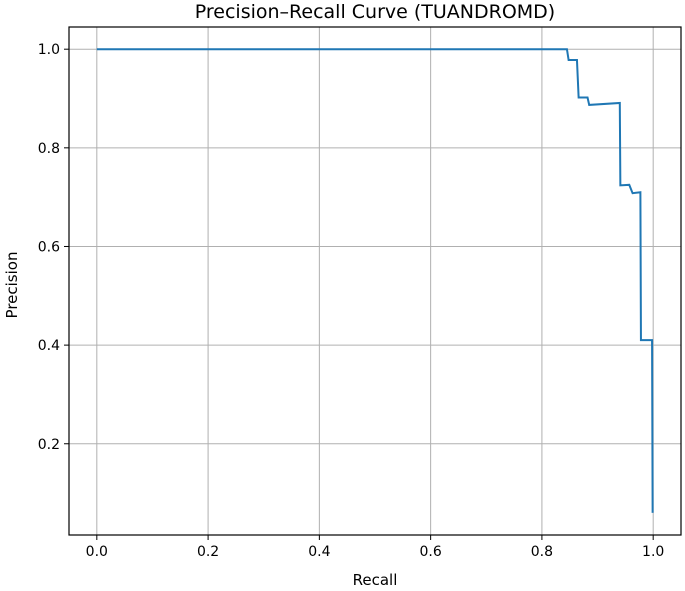 This screenshot has width=685, height=591. What do you see at coordinates (542, 552) in the screenshot?
I see `x-tick-label: 0.8` at bounding box center [542, 552].